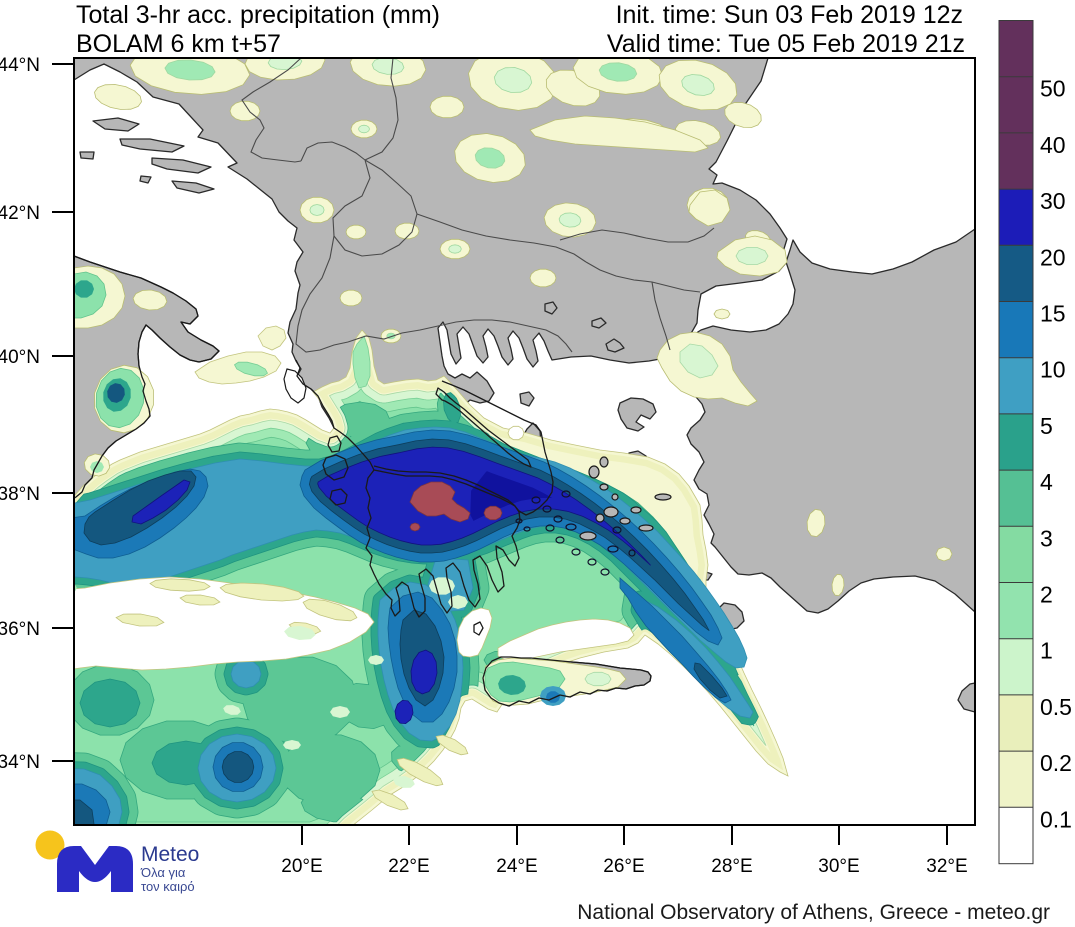 The image size is (1075, 927). What do you see at coordinates (516, 866) in the screenshot?
I see `svg-text: 24°E` at bounding box center [516, 866].